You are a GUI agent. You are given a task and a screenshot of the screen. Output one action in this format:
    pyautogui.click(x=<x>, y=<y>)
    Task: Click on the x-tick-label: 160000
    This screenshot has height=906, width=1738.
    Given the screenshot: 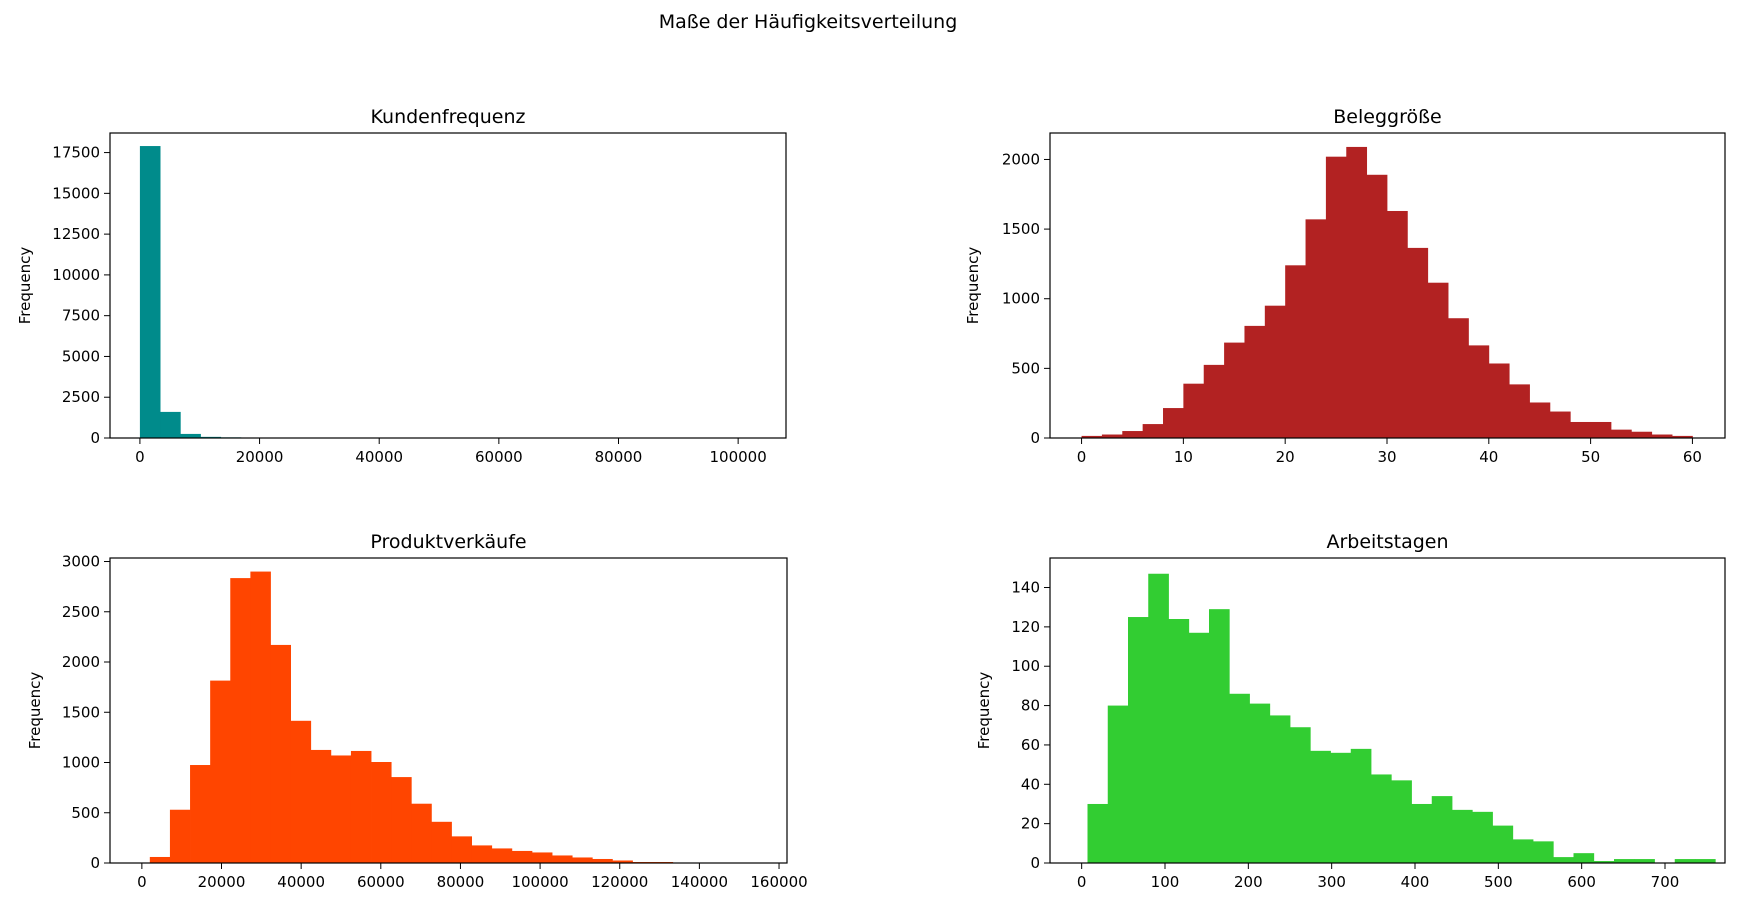 What is the action you would take?
    pyautogui.click(x=778, y=882)
    